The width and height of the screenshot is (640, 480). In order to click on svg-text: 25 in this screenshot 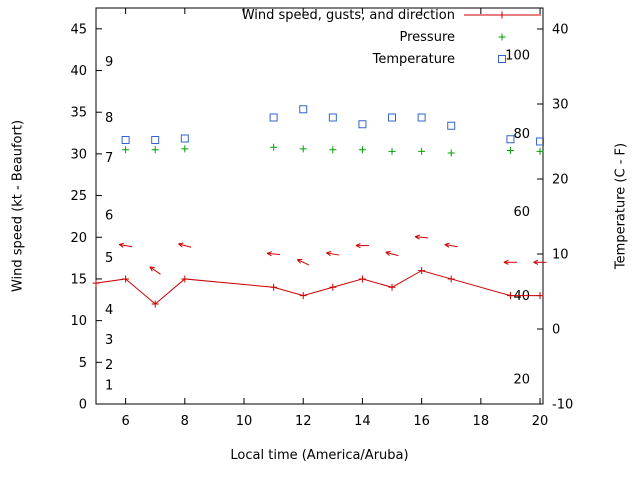, I will do `click(78, 196)`.